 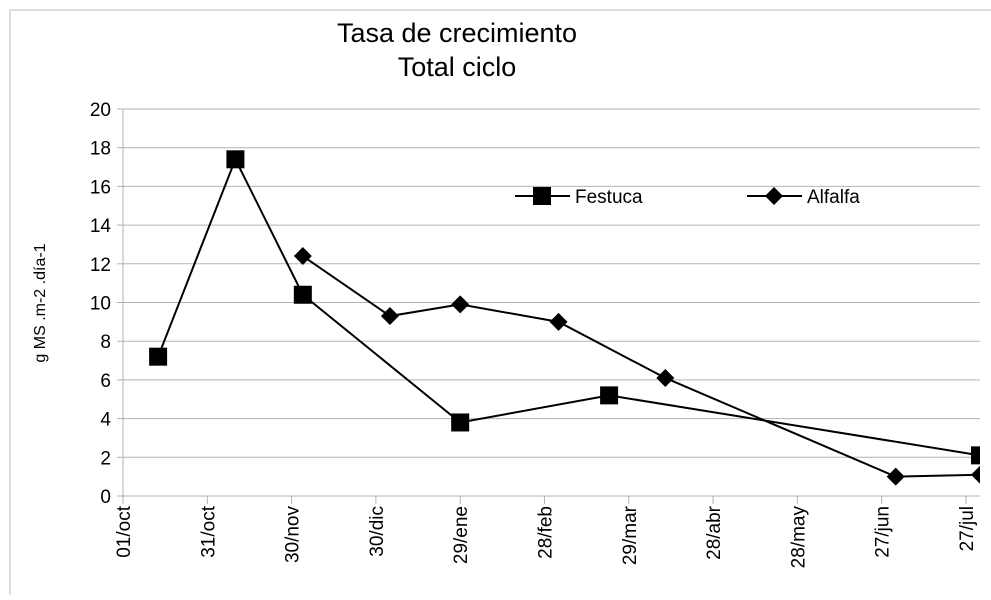 I want to click on y-tick-label: 14, so click(x=101, y=226).